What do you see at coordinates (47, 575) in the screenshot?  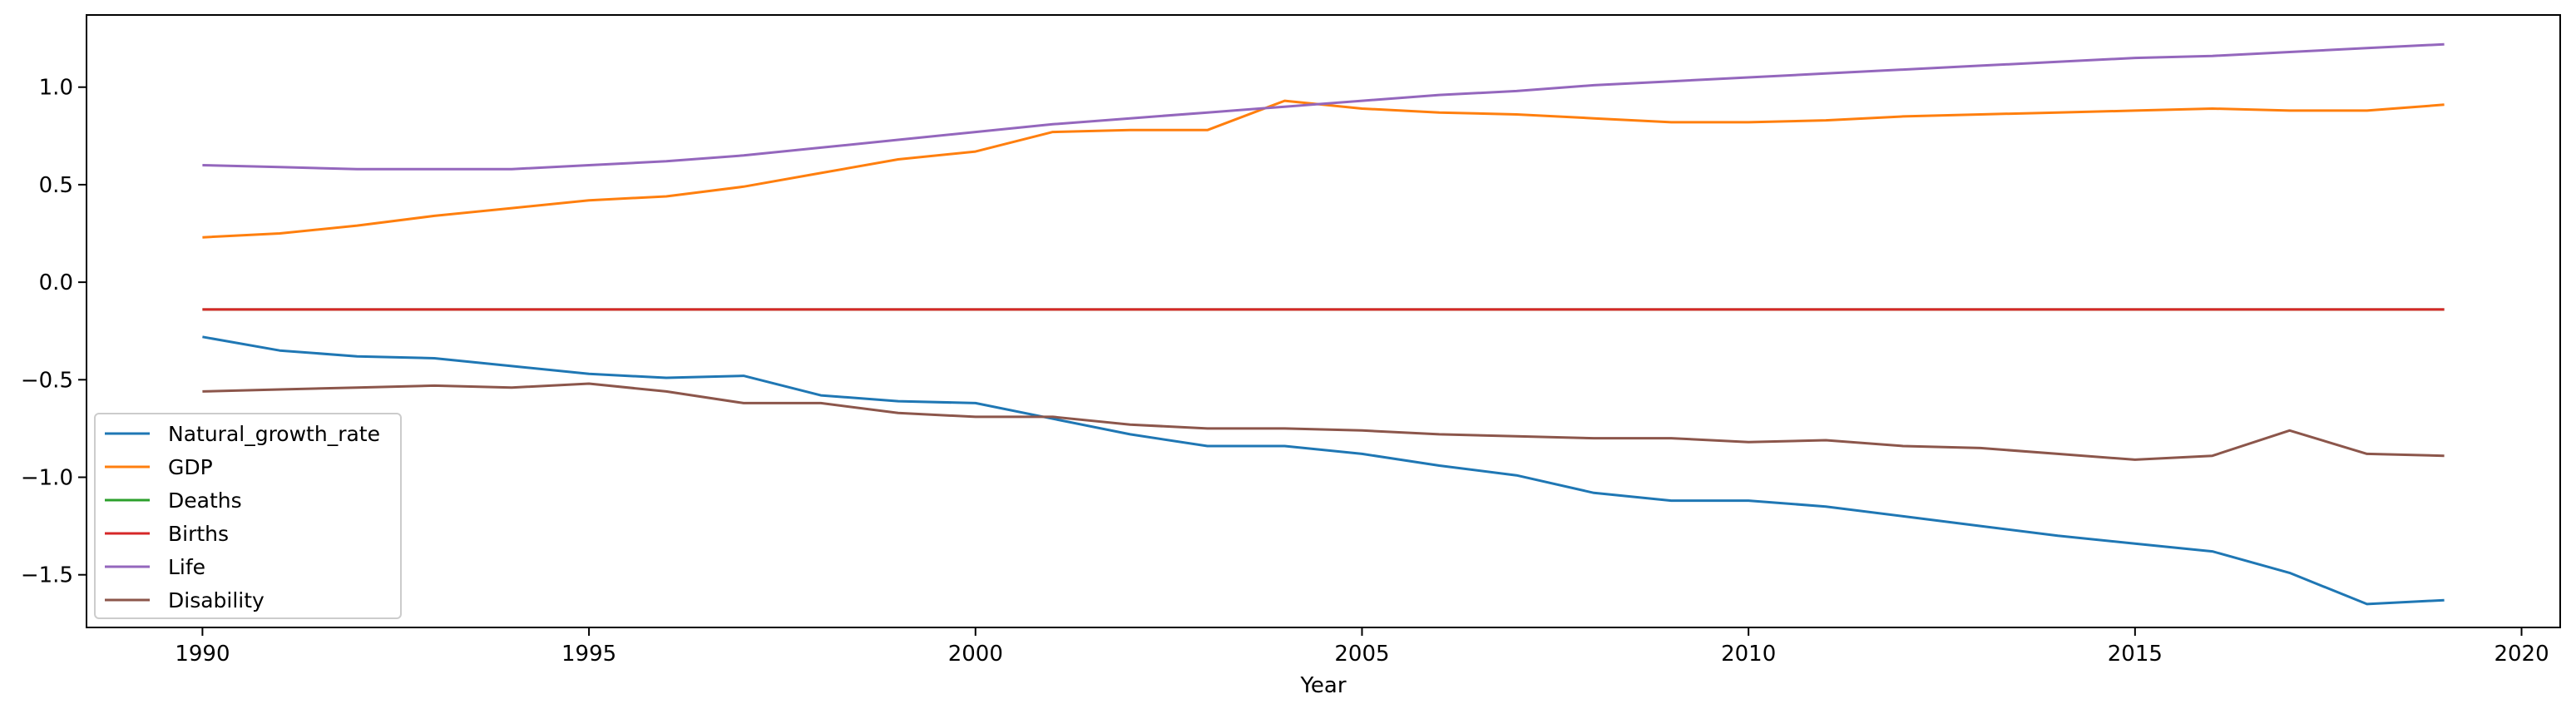 I see `y-tick-label: −1.5` at bounding box center [47, 575].